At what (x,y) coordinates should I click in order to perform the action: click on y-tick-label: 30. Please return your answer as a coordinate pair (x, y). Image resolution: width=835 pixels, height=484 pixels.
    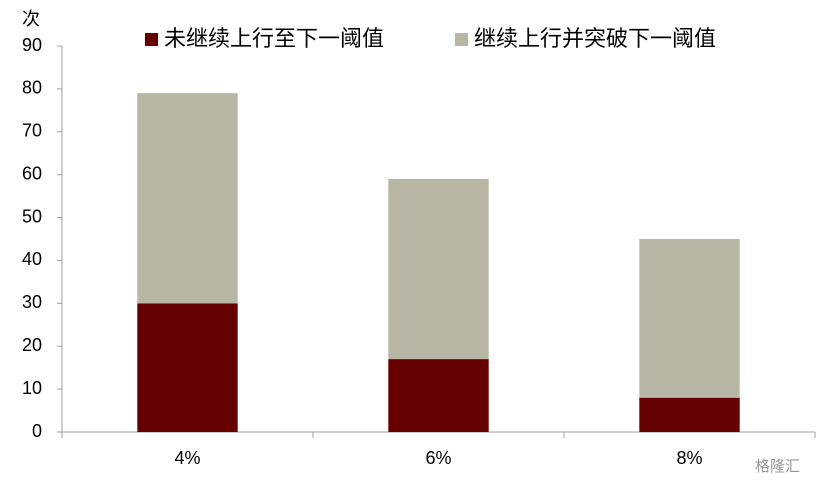
    Looking at the image, I should click on (32, 302).